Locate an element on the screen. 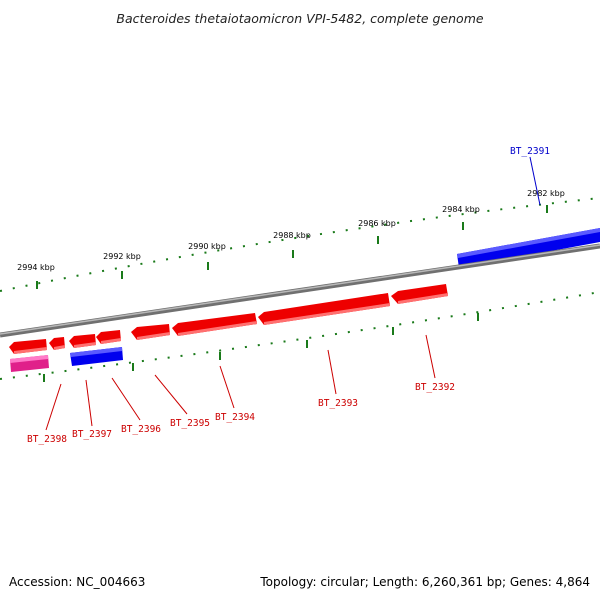 The height and width of the screenshot is (600, 600). scale-label: 2994 kbp is located at coordinates (36, 267).